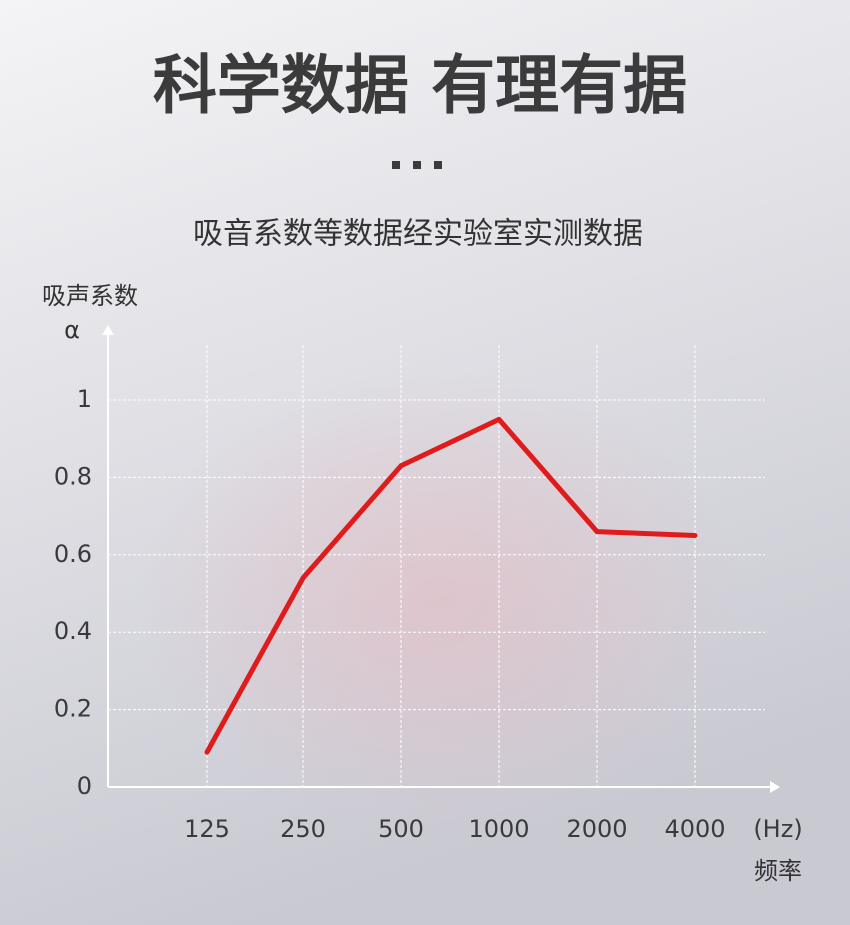  I want to click on dots, so click(417, 165).